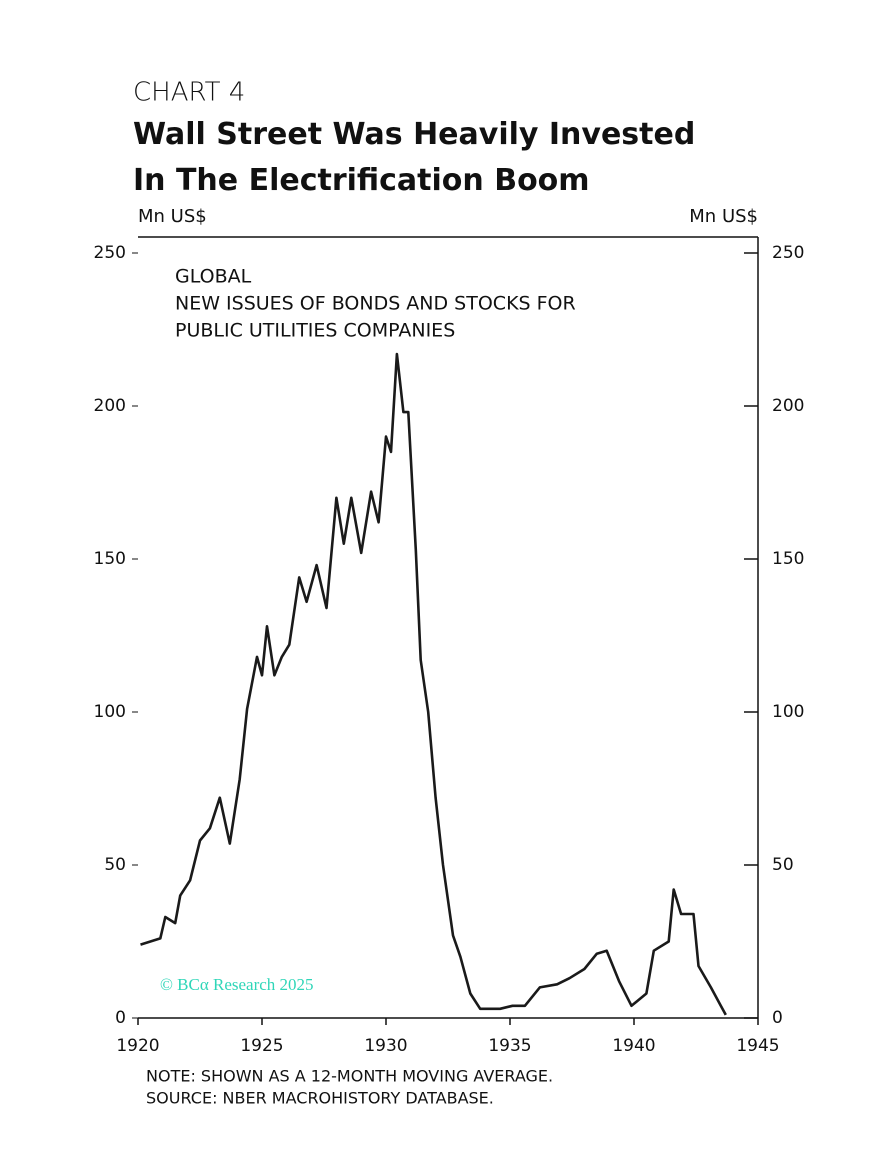 Image resolution: width=888 pixels, height=1152 pixels. Describe the element at coordinates (788, 253) in the screenshot. I see `y2-tick-label: 250` at that location.